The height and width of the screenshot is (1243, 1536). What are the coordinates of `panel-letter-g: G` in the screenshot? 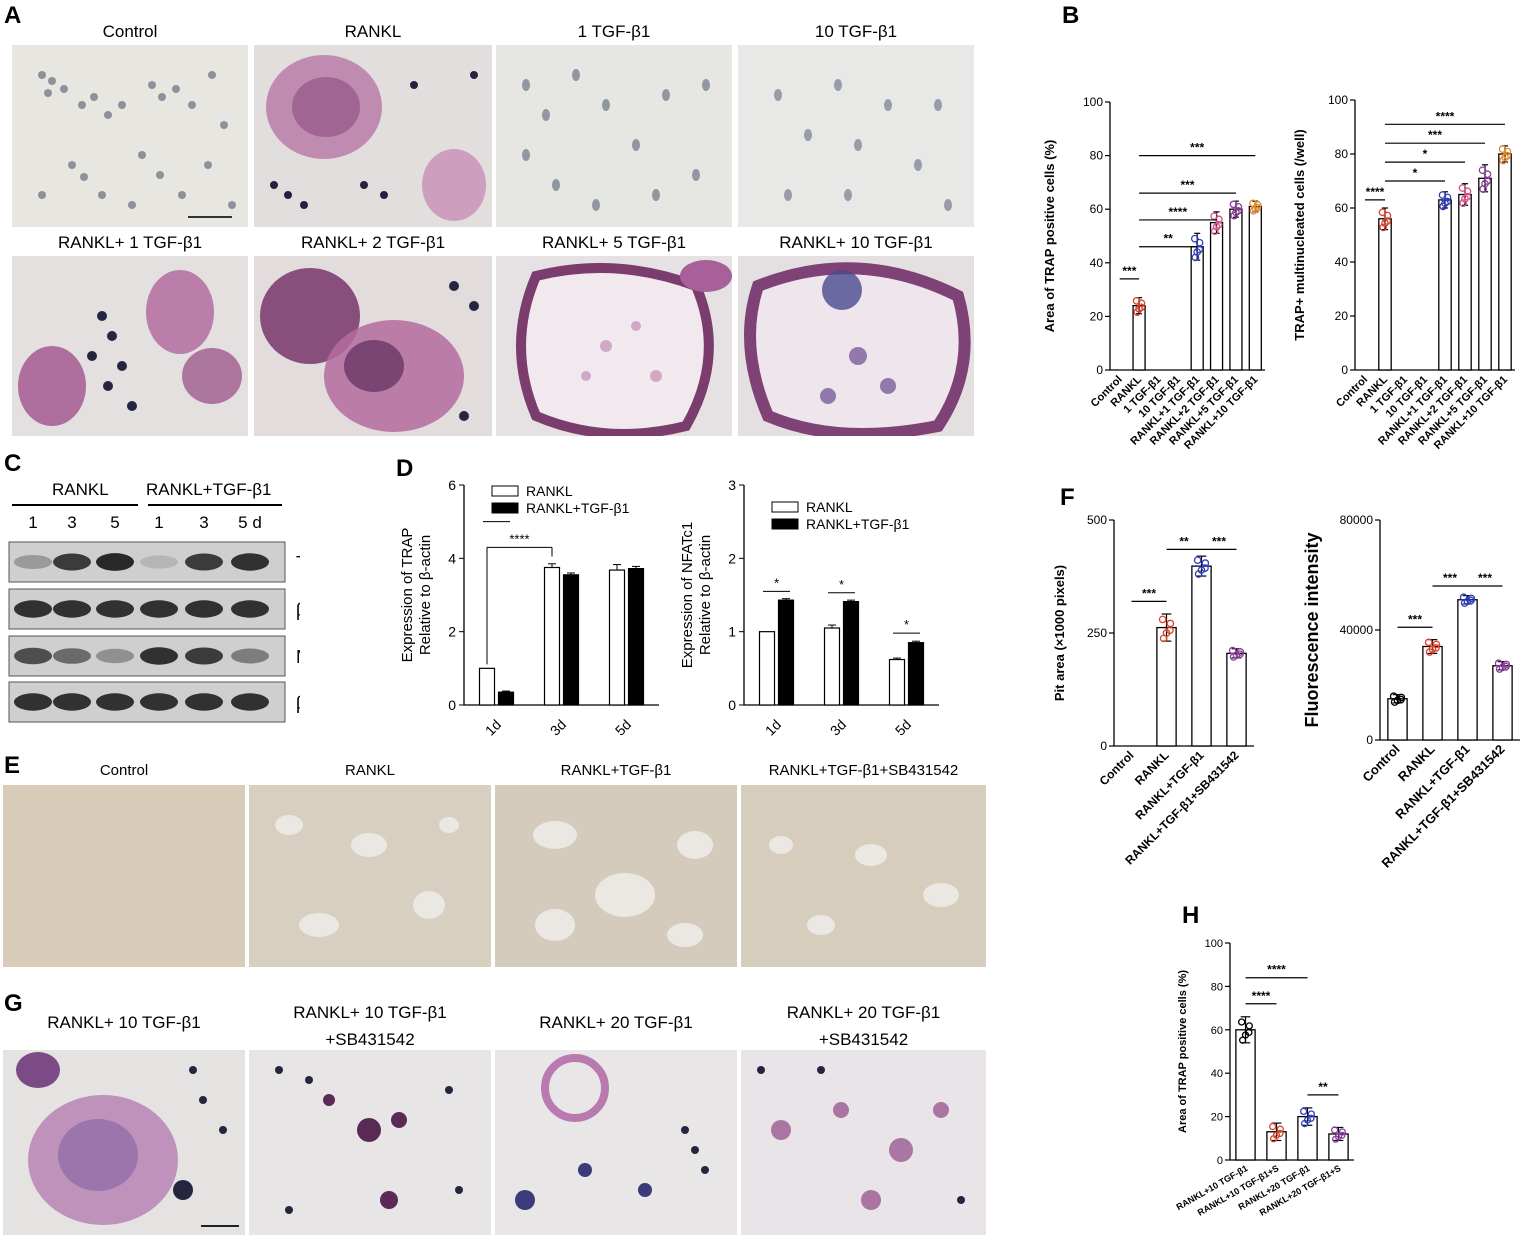 It's located at (13, 1003).